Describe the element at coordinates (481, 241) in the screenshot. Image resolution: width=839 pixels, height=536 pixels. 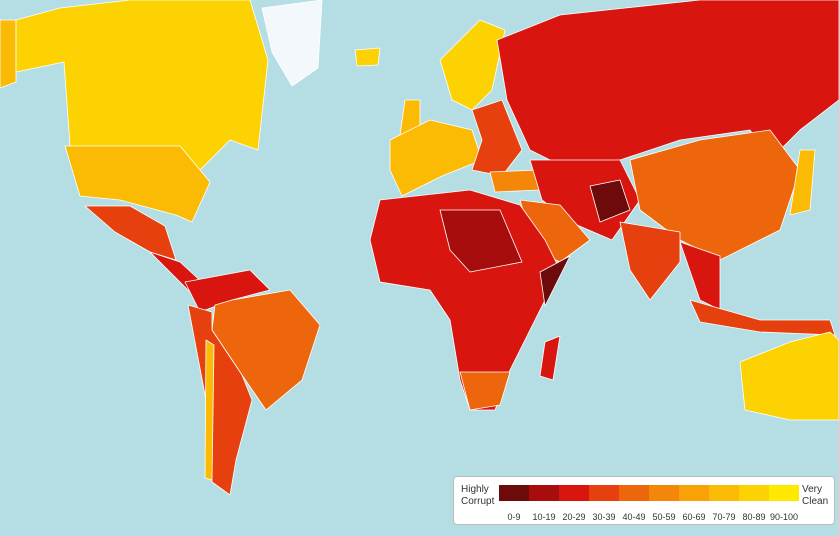
I see `sahel` at that location.